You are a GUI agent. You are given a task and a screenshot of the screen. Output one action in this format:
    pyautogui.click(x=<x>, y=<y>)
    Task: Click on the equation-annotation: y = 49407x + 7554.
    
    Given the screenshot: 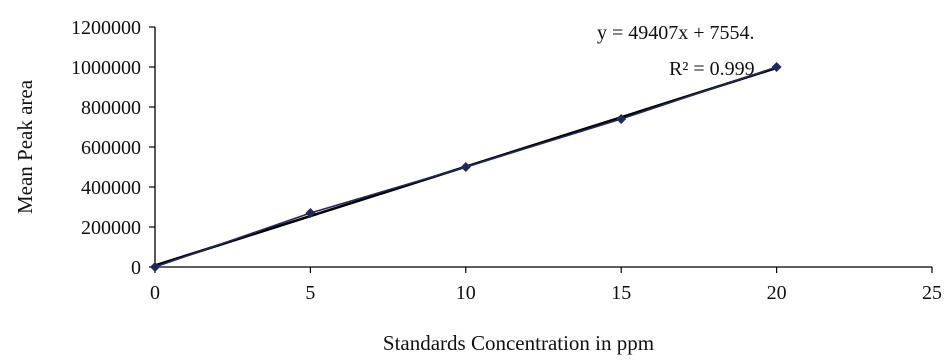 What is the action you would take?
    pyautogui.click(x=676, y=33)
    